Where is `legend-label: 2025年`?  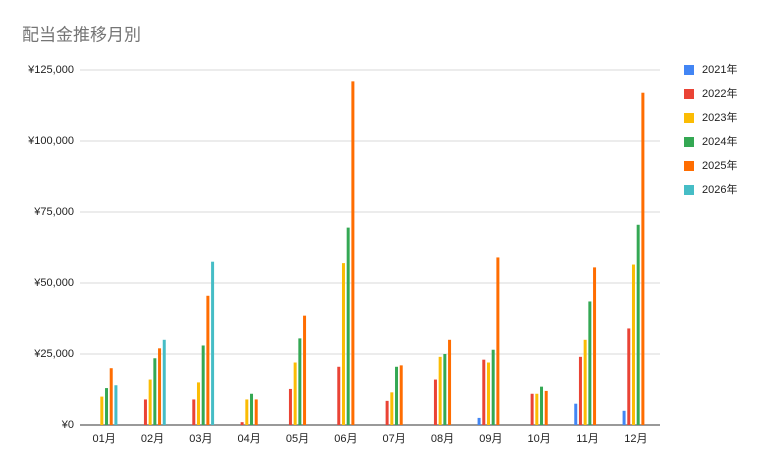
legend-label: 2025年 is located at coordinates (719, 165).